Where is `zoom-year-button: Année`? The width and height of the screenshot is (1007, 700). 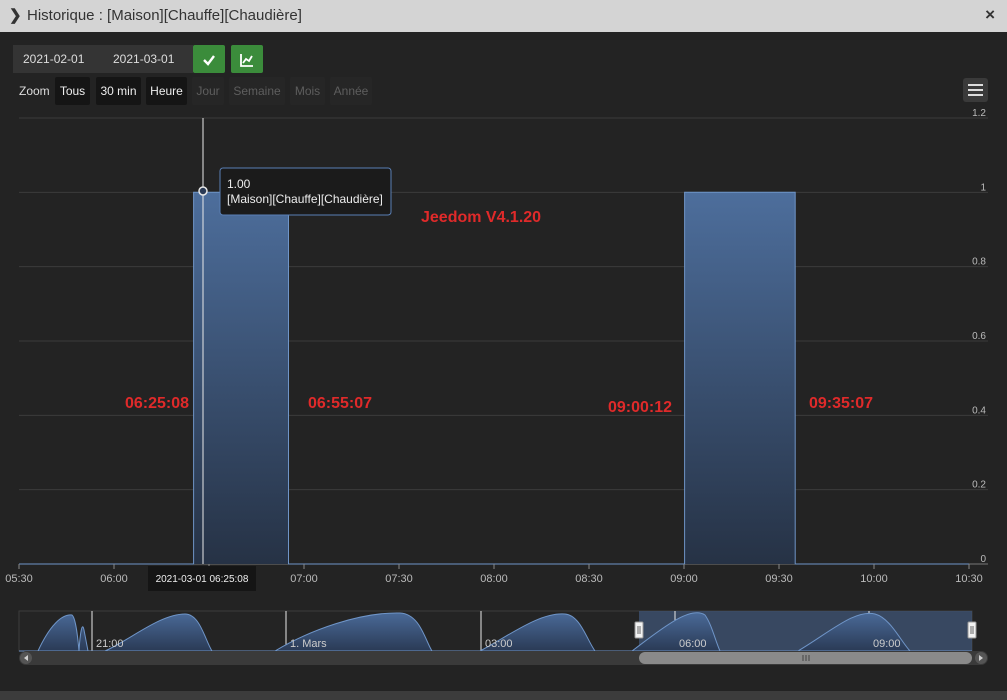
zoom-year-button: Année is located at coordinates (351, 91).